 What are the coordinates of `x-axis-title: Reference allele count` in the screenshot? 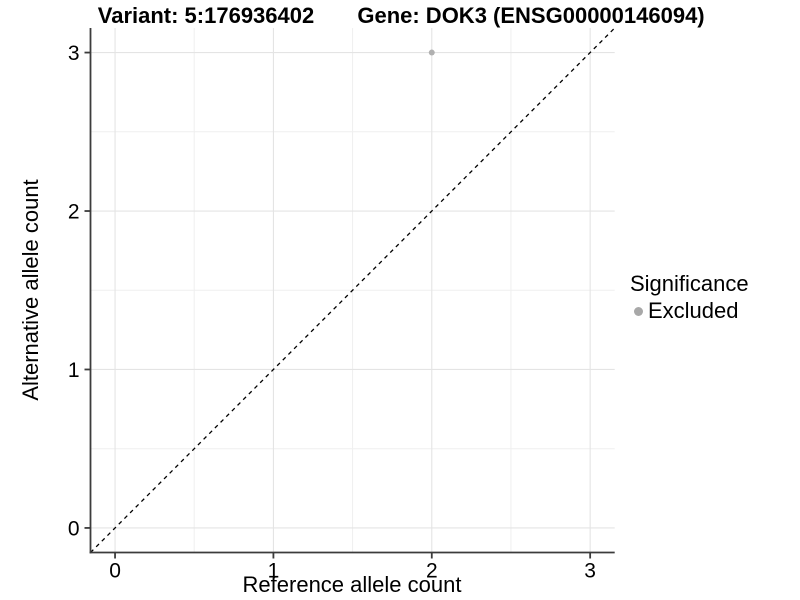 It's located at (352, 584).